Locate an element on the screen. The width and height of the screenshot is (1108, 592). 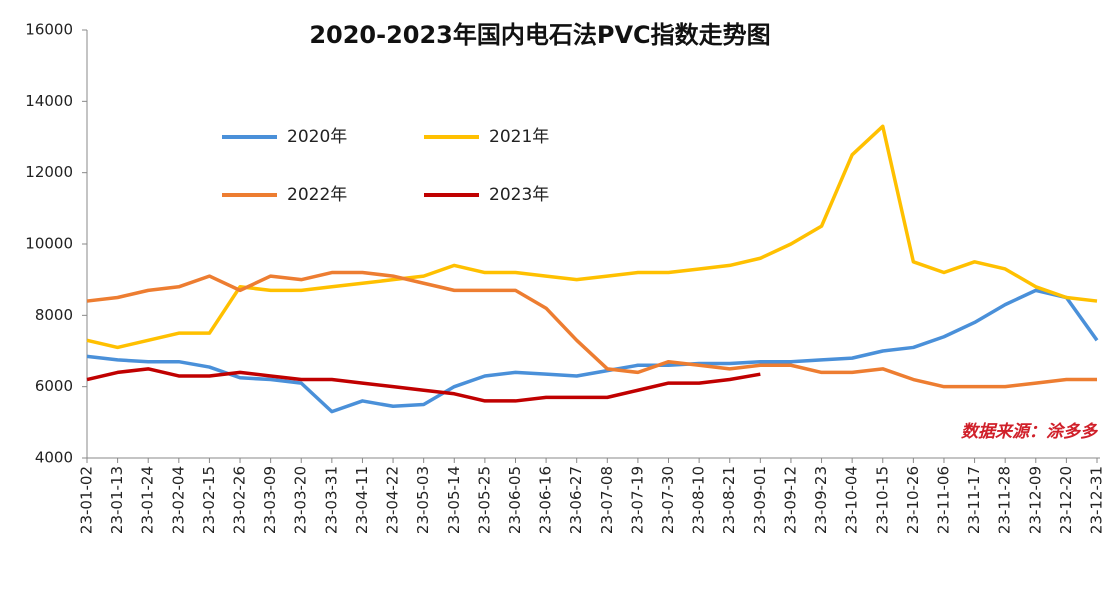
series-line is located at coordinates (423, 385).